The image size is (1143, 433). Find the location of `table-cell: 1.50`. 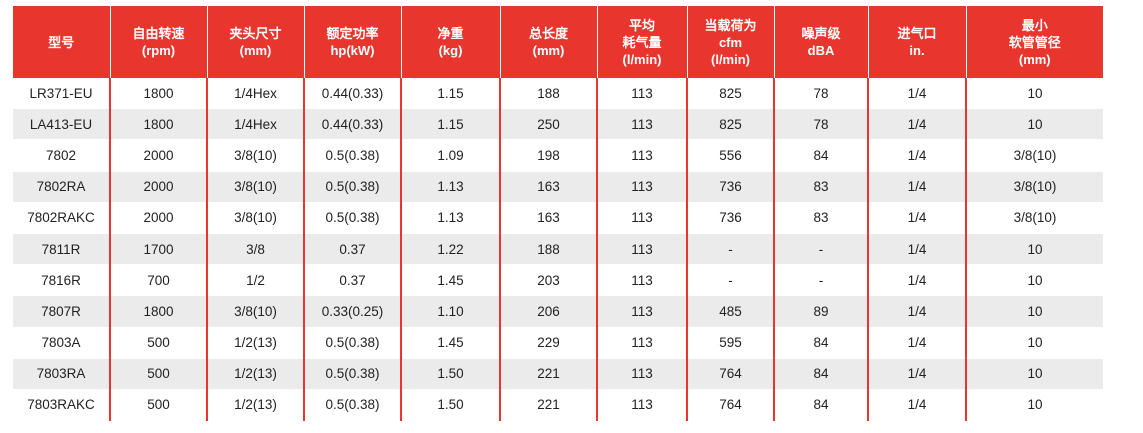

table-cell: 1.50 is located at coordinates (450, 405).